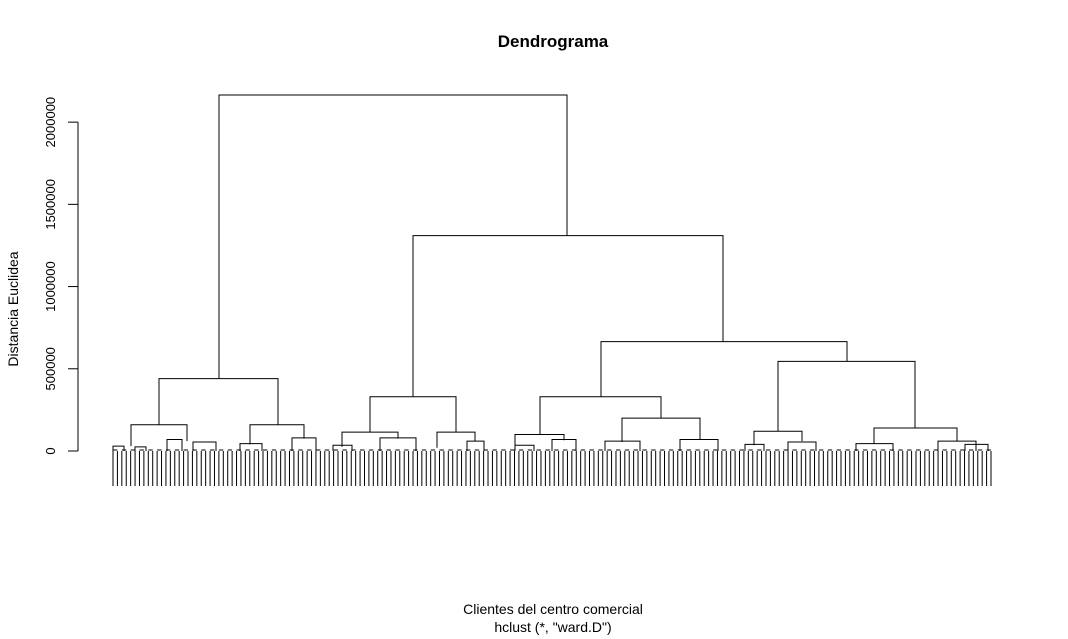  What do you see at coordinates (61, 276) in the screenshot?
I see `y-axis: 0 500000 1000000 1500000 2000000` at bounding box center [61, 276].